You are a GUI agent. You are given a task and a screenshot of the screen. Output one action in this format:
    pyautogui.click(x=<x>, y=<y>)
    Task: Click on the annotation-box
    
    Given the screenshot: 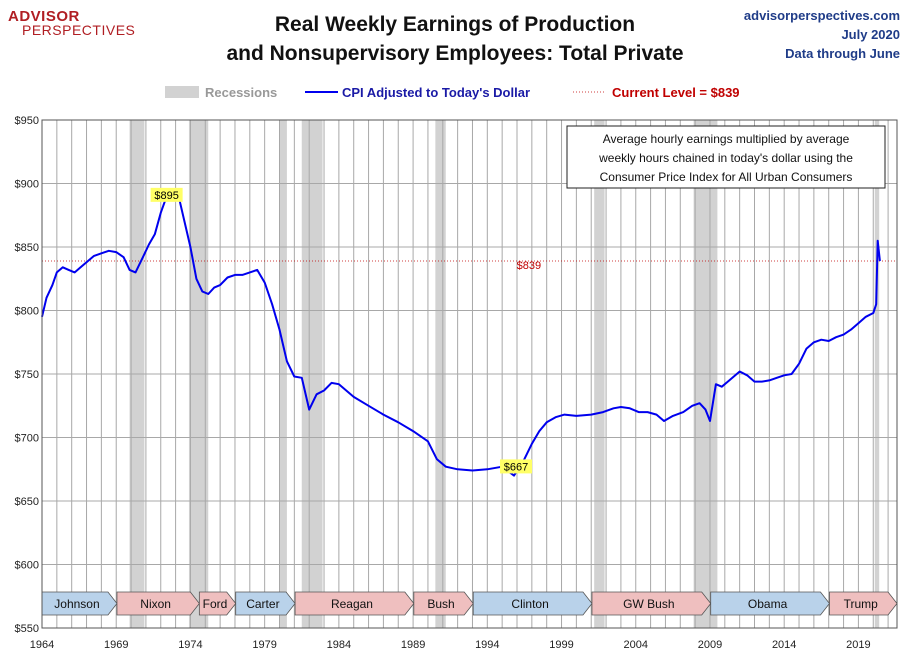 What is the action you would take?
    pyautogui.click(x=726, y=157)
    